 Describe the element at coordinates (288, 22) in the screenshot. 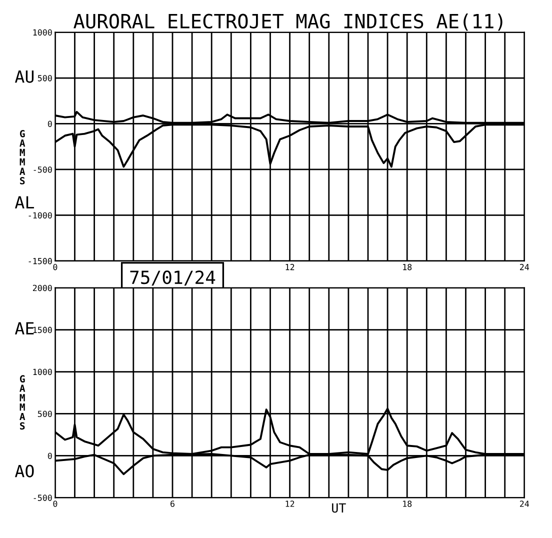

I see `chart-title: AURORAL ELECTROJET MAG INDICES AE(11)` at that location.